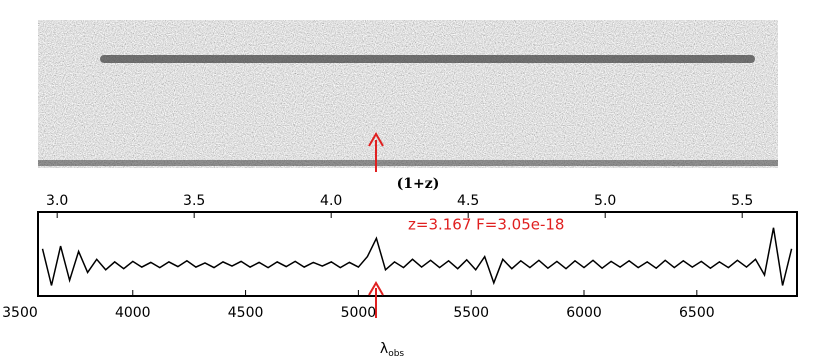  Describe the element at coordinates (486, 225) in the screenshot. I see `annotation: z=3.167 F=3.05e-18` at that location.